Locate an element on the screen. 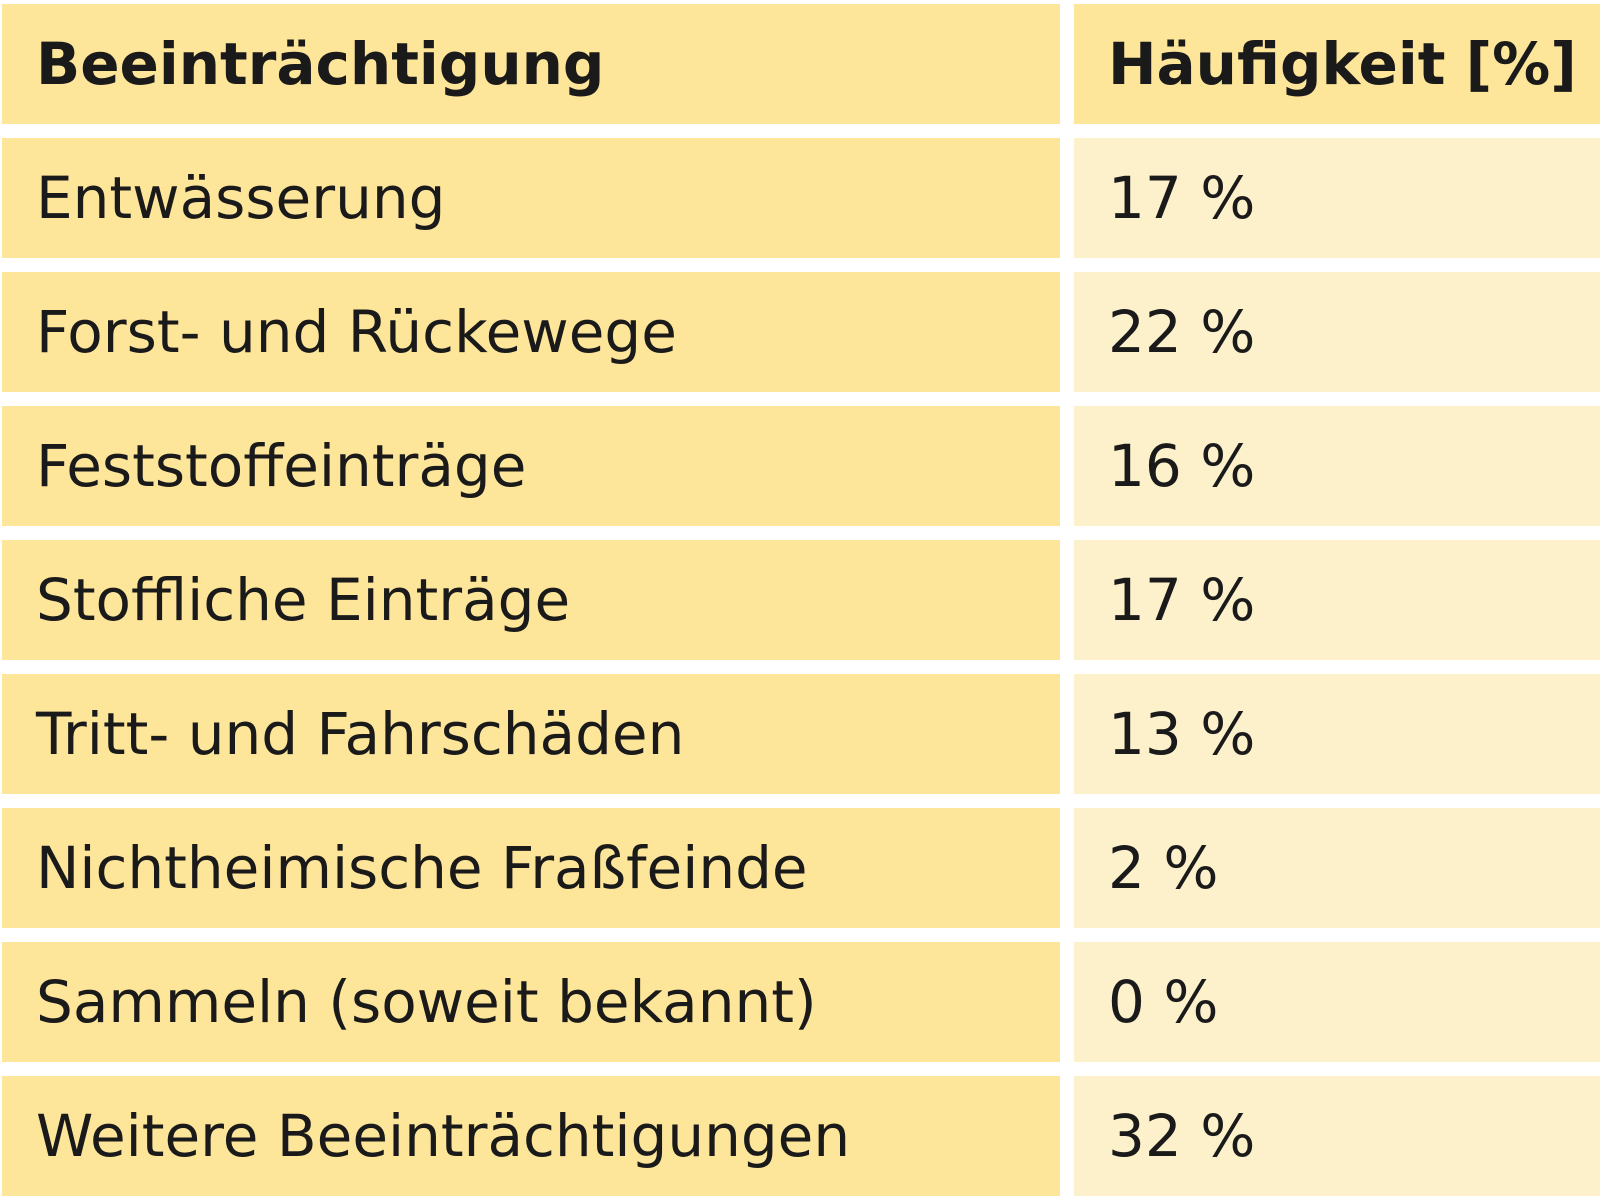 The height and width of the screenshot is (1196, 1600). row-value: 13 % is located at coordinates (1337, 734).